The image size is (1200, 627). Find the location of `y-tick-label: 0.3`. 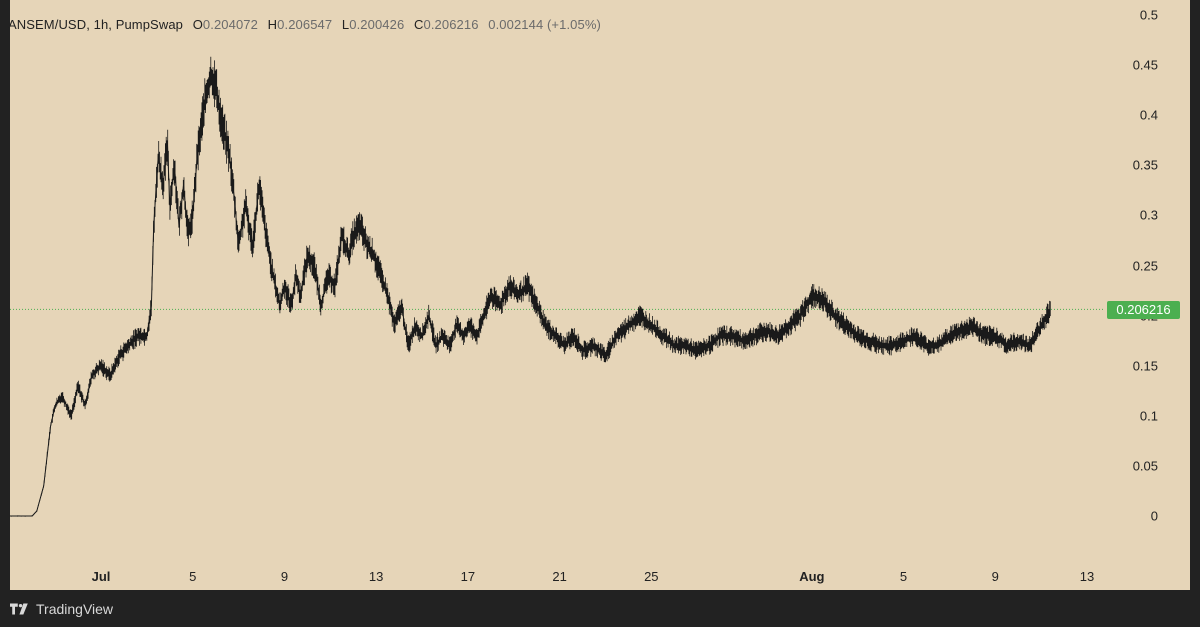

y-tick-label: 0.3 is located at coordinates (1148, 215).